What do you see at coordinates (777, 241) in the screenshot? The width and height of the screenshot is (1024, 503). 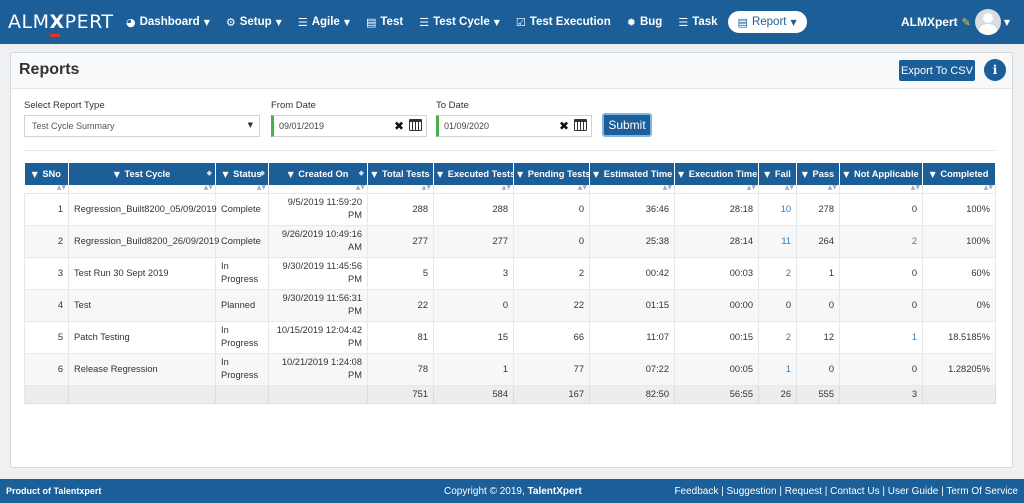 I see `cell-fail: 11` at bounding box center [777, 241].